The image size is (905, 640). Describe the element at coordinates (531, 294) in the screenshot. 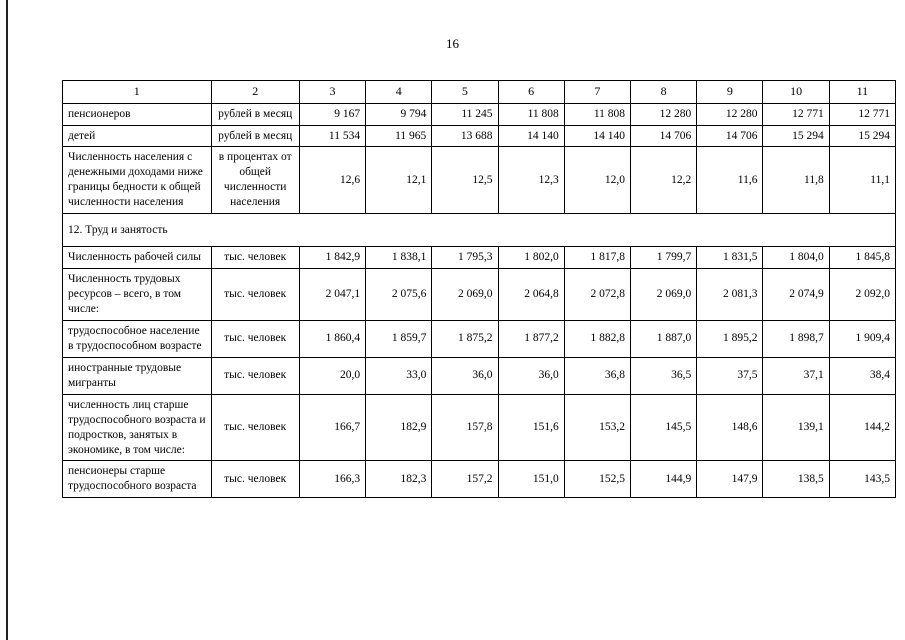

I see `value-cell: 2 064,8` at that location.